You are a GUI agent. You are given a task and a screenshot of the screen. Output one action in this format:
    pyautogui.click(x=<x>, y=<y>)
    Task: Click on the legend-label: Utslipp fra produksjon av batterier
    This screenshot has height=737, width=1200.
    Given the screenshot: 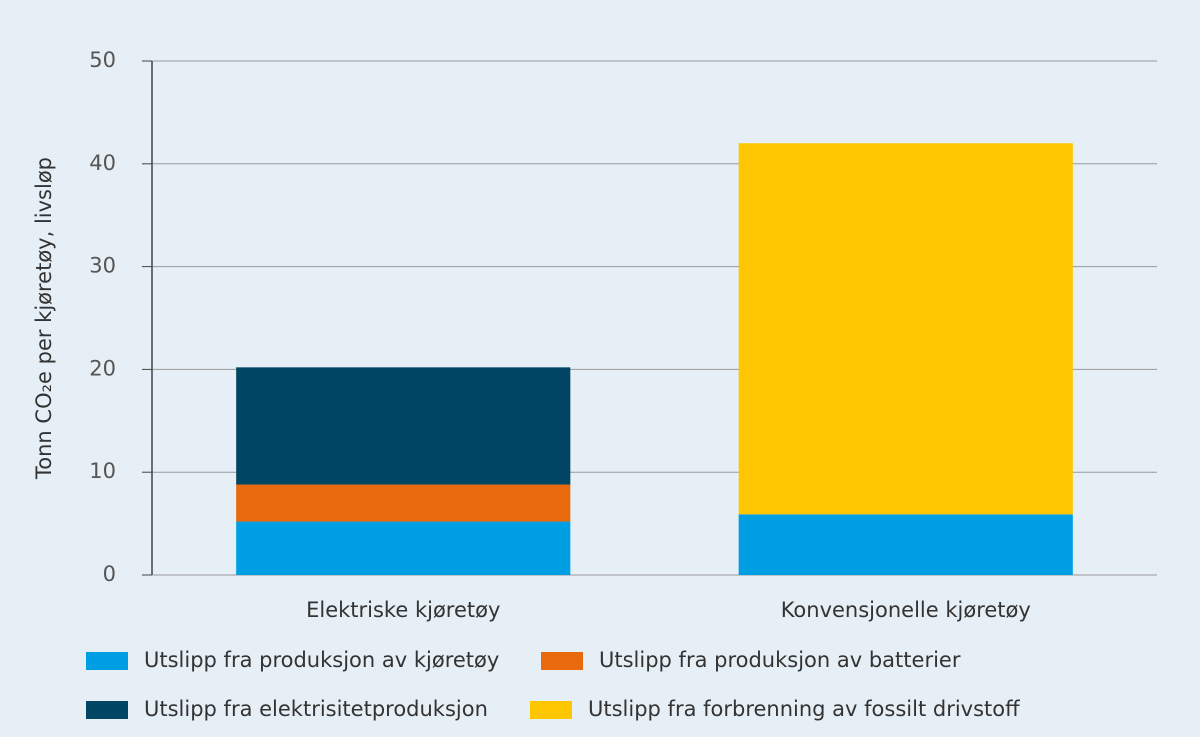 What is the action you would take?
    pyautogui.click(x=780, y=660)
    